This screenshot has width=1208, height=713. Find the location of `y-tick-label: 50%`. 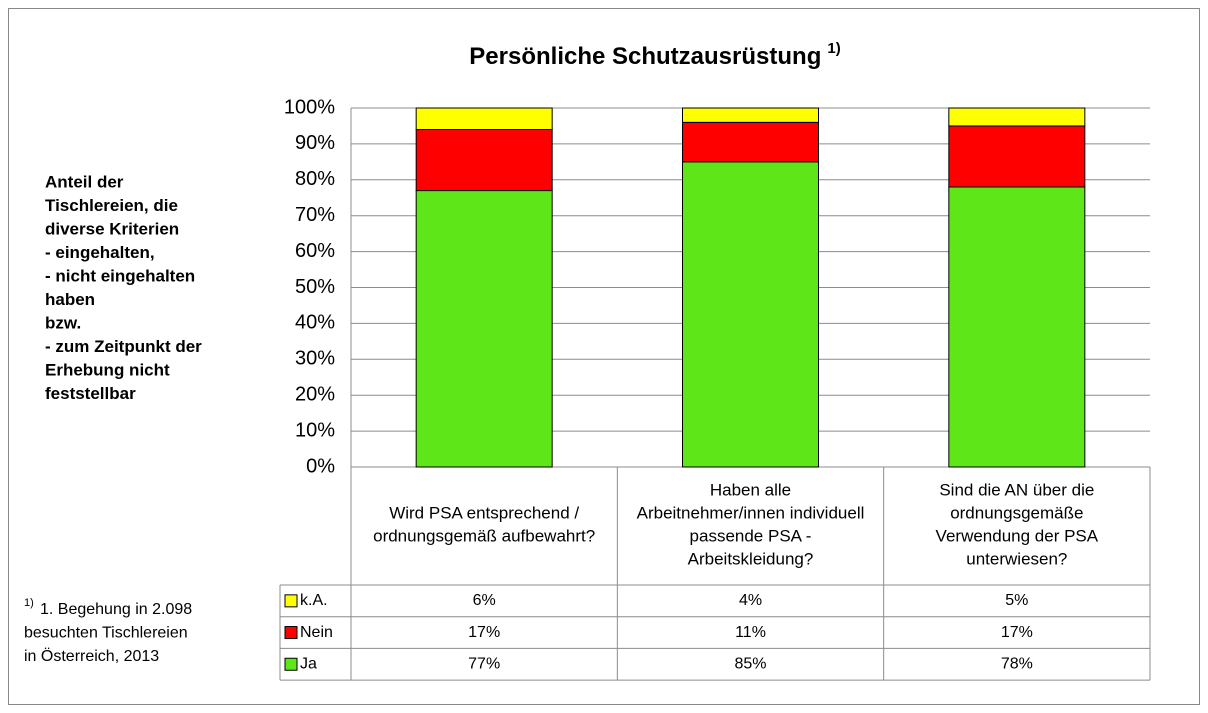

y-tick-label: 50% is located at coordinates (315, 287).